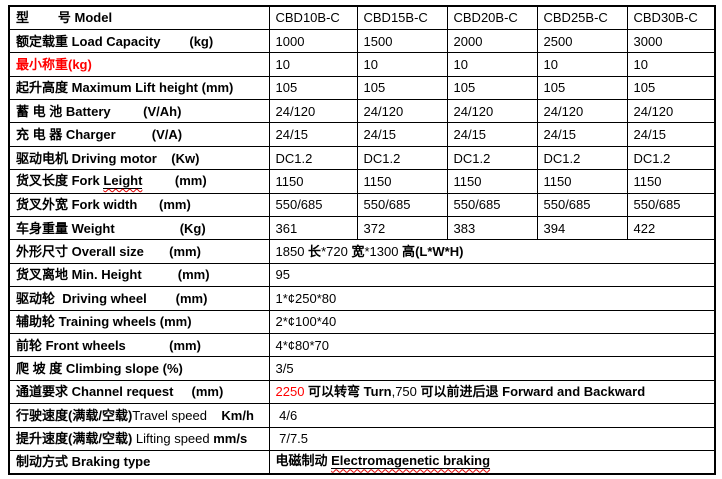  Describe the element at coordinates (284, 369) in the screenshot. I see `text-run: 3/5` at that location.